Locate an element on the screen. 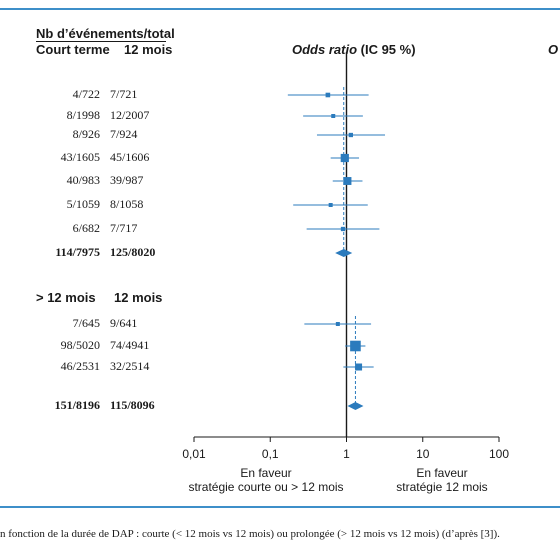 Image resolution: width=560 pixels, height=560 pixels. cell-short-term: 43/1605 is located at coordinates (80, 157).